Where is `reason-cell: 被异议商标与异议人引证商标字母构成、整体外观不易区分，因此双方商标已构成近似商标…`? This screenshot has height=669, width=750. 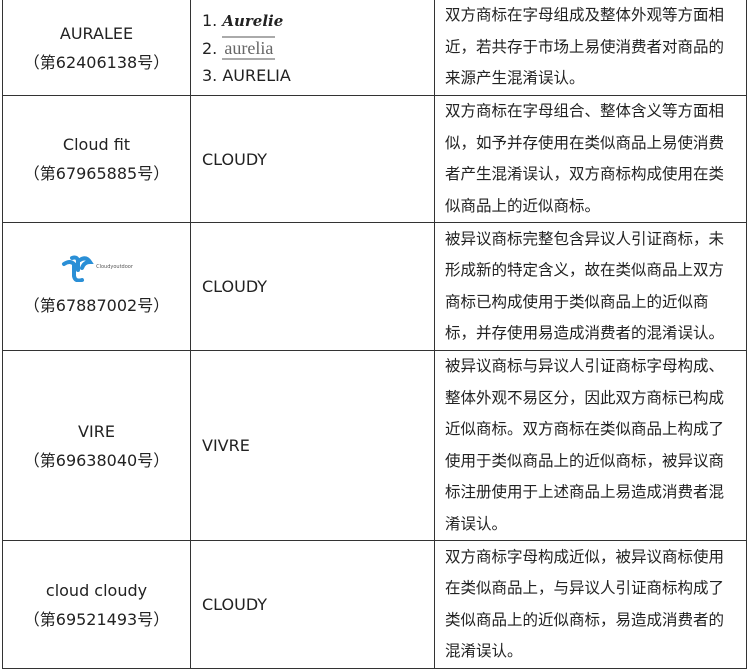
reason-cell: 被异议商标与异议人引证商标字母构成、整体外观不易区分，因此双方商标已构成近似商标… is located at coordinates (590, 445).